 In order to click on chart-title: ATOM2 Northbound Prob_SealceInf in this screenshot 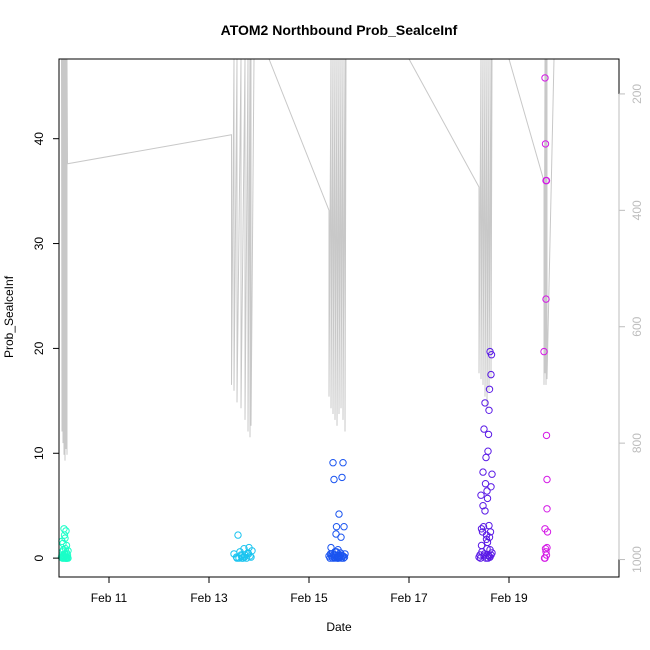, I will do `click(339, 30)`.